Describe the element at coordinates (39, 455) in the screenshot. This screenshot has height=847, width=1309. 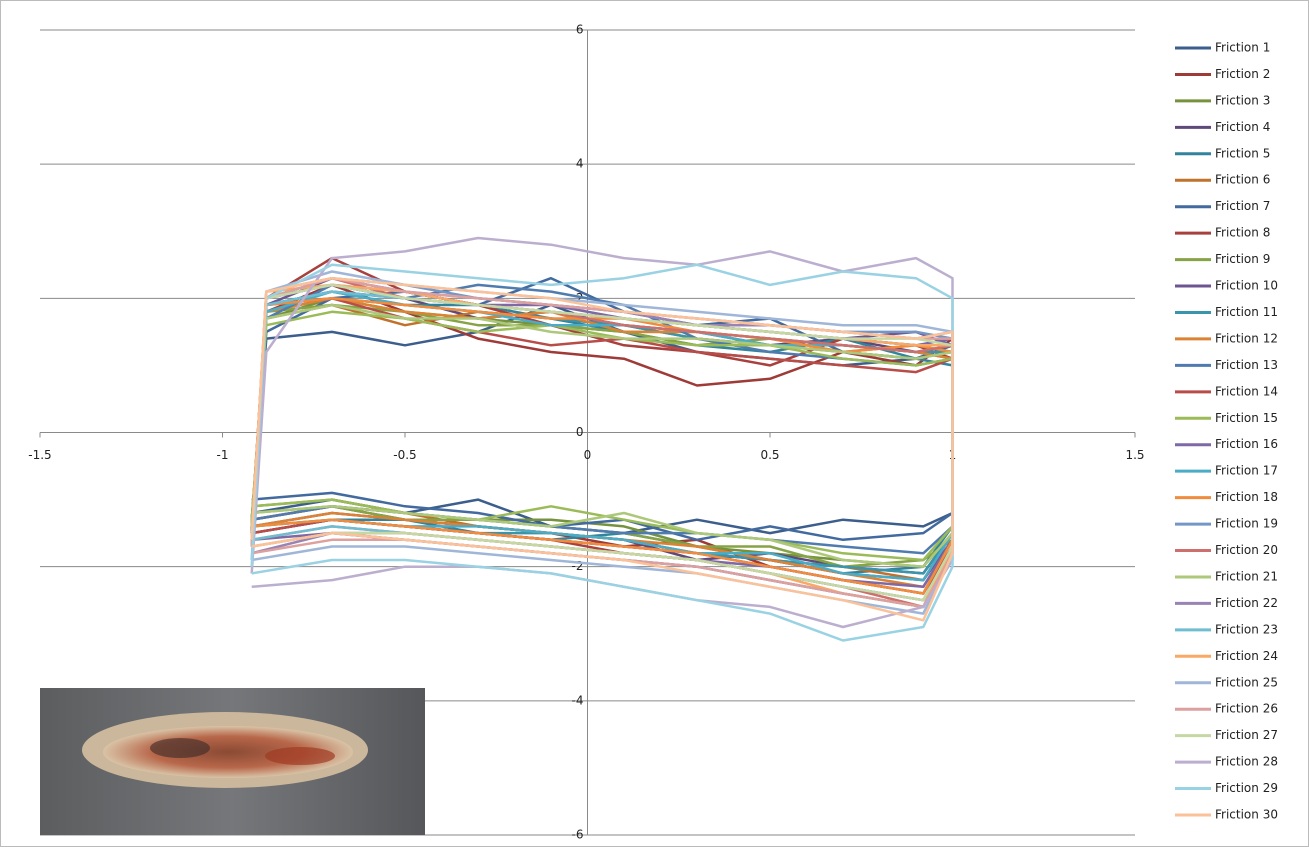
I see `x-tick-label: -1.5` at that location.